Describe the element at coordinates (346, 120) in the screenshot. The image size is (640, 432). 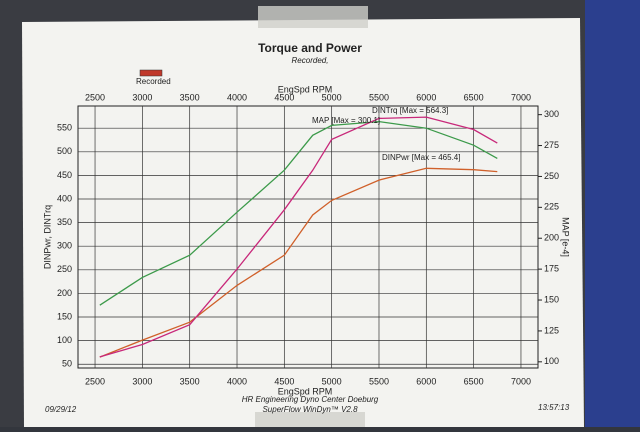
I see `annotation: MAP [Max = 300.1]` at that location.